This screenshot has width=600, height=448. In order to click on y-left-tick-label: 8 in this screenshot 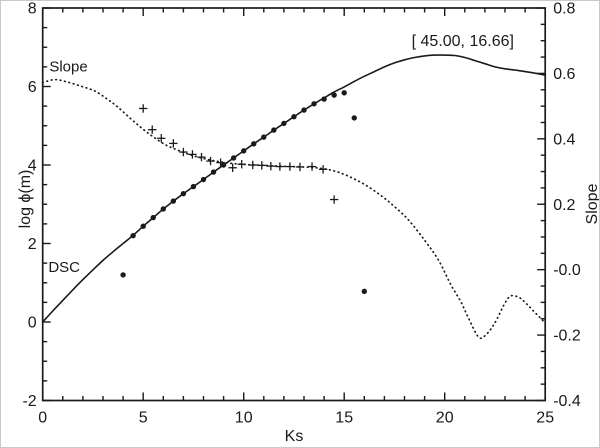, I will do `click(32, 9)`.